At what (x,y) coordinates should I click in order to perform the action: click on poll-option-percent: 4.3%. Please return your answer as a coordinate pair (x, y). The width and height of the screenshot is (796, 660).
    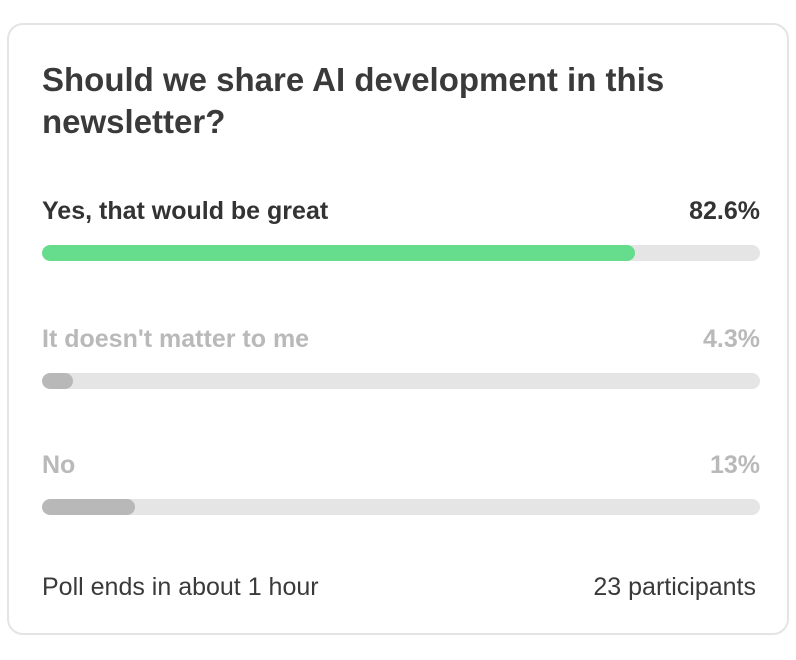
    Looking at the image, I should click on (731, 339).